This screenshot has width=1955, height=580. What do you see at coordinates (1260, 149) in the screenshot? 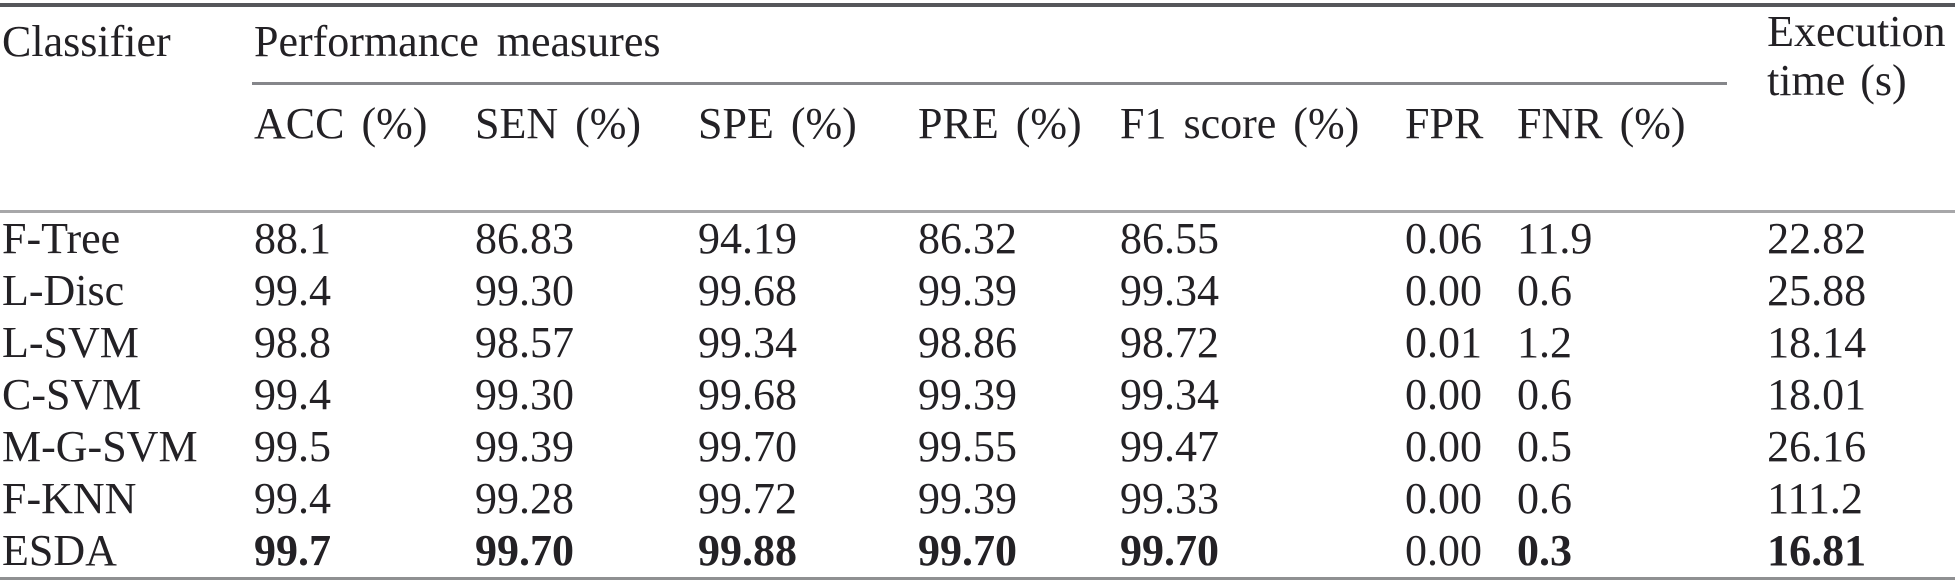
I see `column-header-f1-score: F1 score (%)` at bounding box center [1260, 149].